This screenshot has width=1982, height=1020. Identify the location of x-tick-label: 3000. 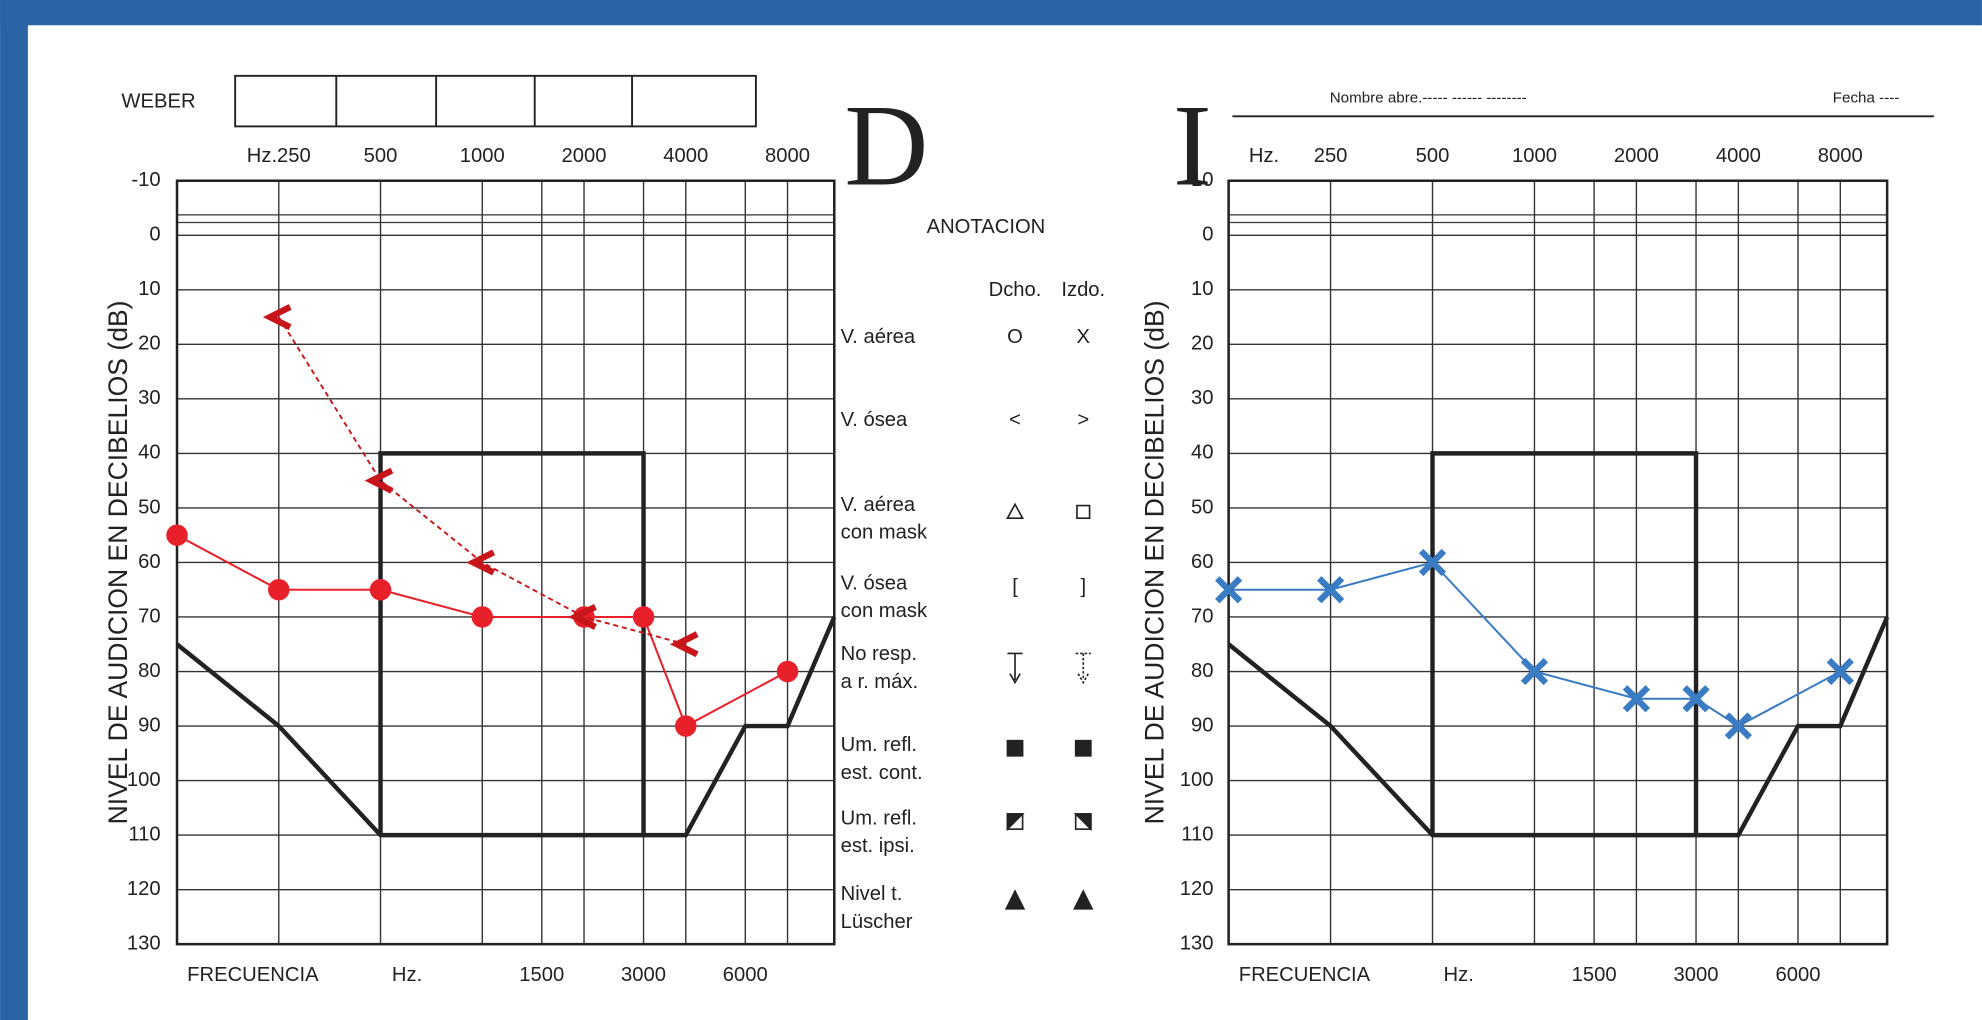
(1696, 975).